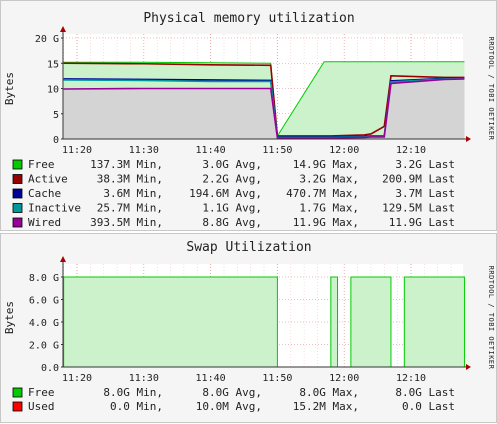  I want to click on y-tick-label: 5, so click(56, 115).